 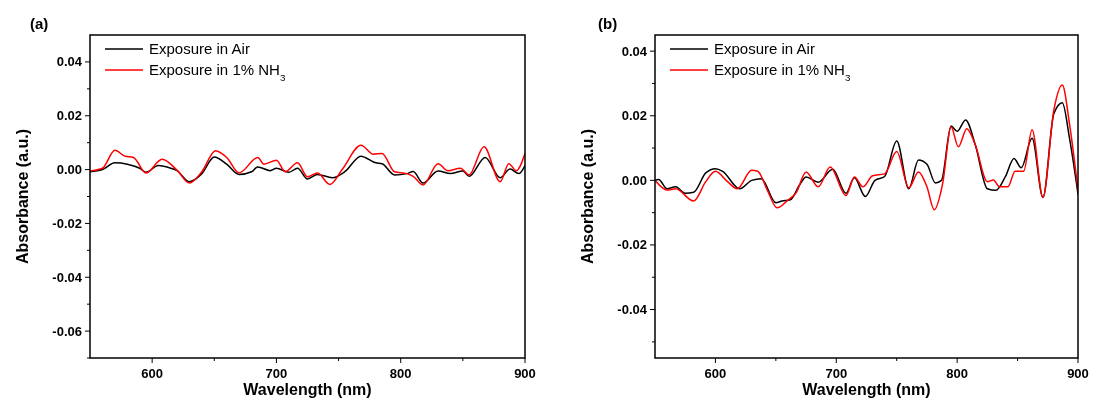 What do you see at coordinates (67, 331) in the screenshot?
I see `y-tick-label: -0.06` at bounding box center [67, 331].